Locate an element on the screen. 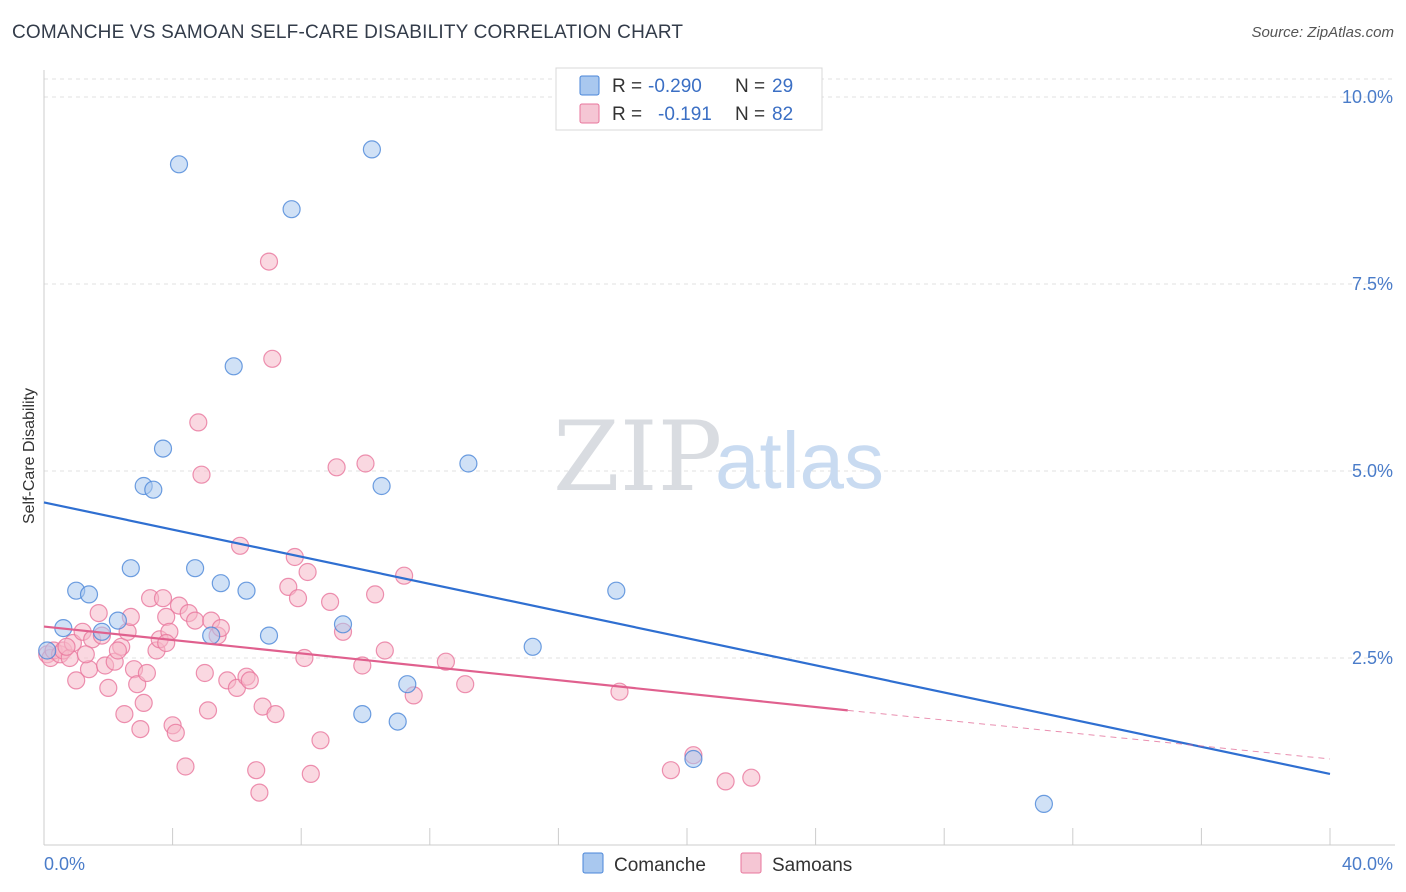 The height and width of the screenshot is (892, 1406). bottom-legend-label-samoans: Samoans is located at coordinates (812, 865).